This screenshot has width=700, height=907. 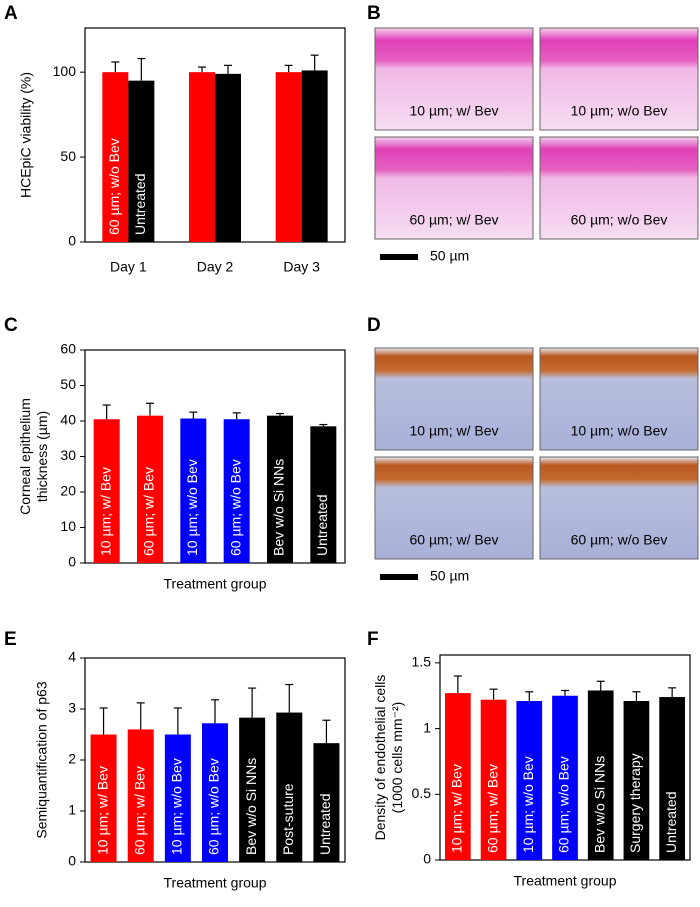 What do you see at coordinates (374, 13) in the screenshot?
I see `panel-label: B` at bounding box center [374, 13].